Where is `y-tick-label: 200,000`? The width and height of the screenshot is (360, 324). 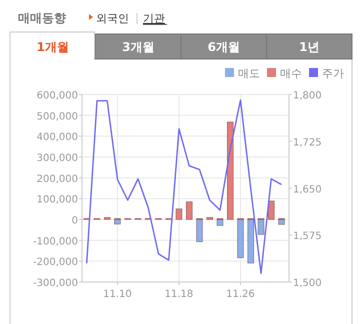
y-tick-label: 200,000 is located at coordinates (57, 179).